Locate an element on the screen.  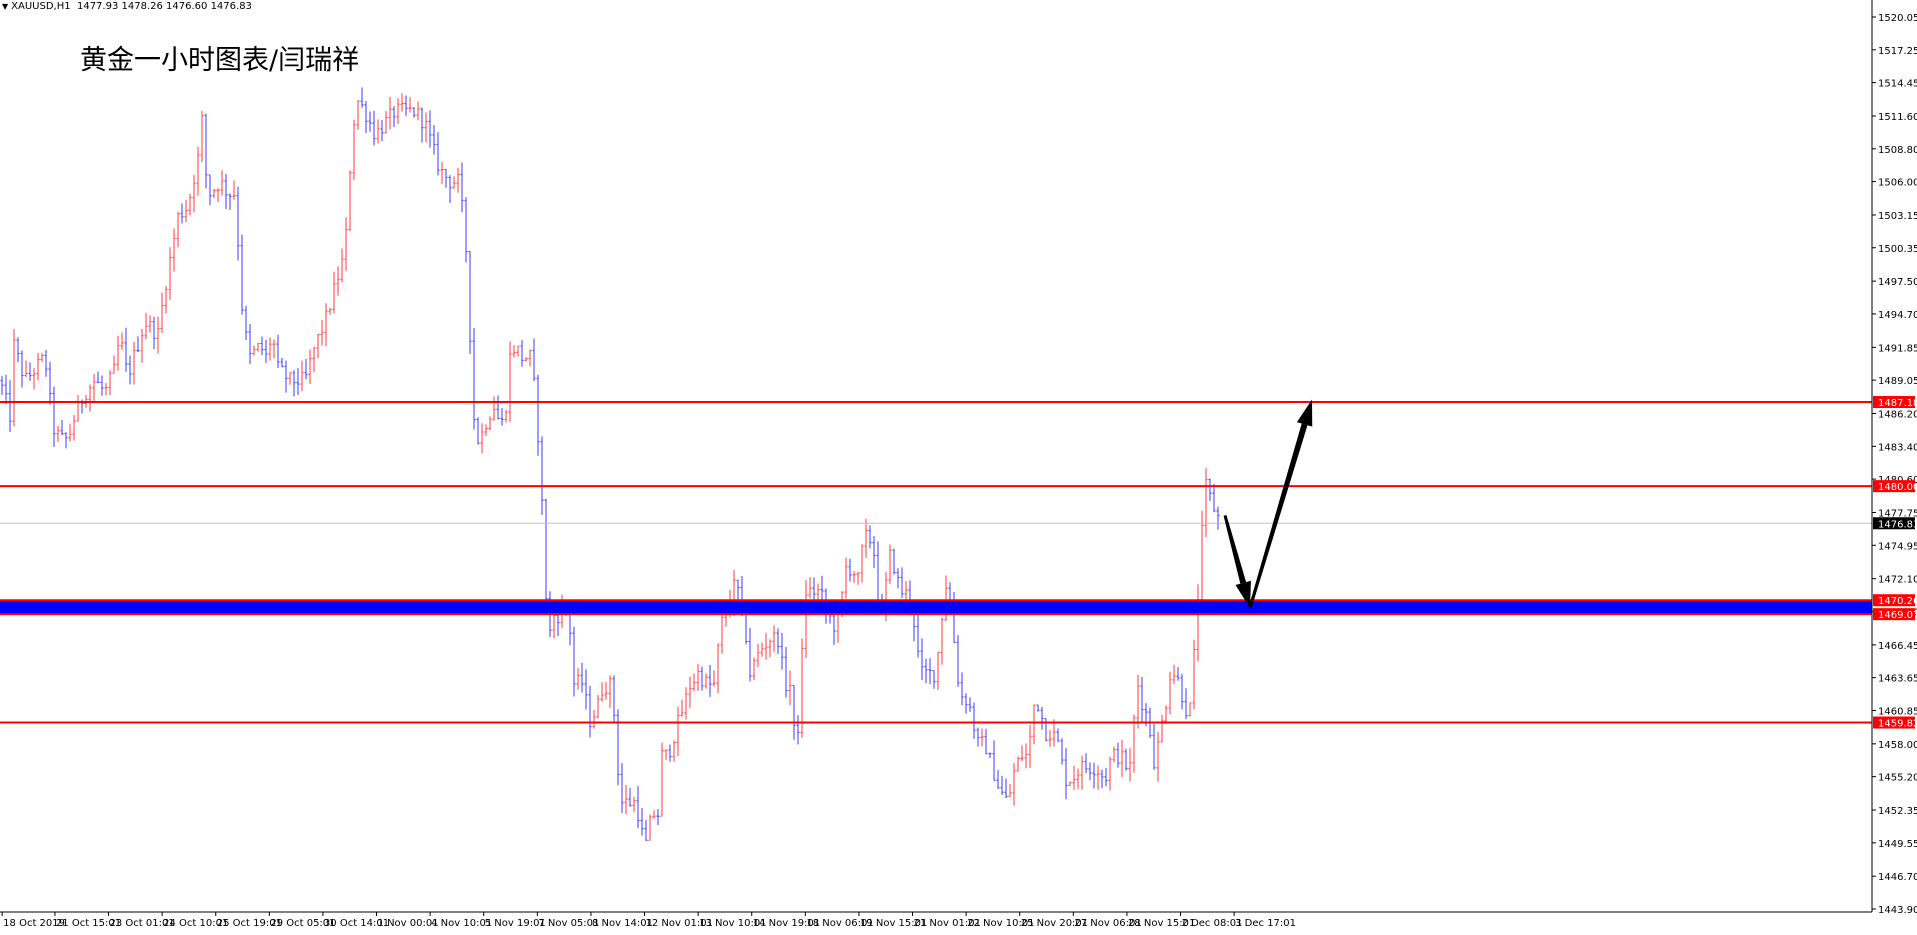
x-tick-label: 29 Oct 05:01 is located at coordinates (302, 923).